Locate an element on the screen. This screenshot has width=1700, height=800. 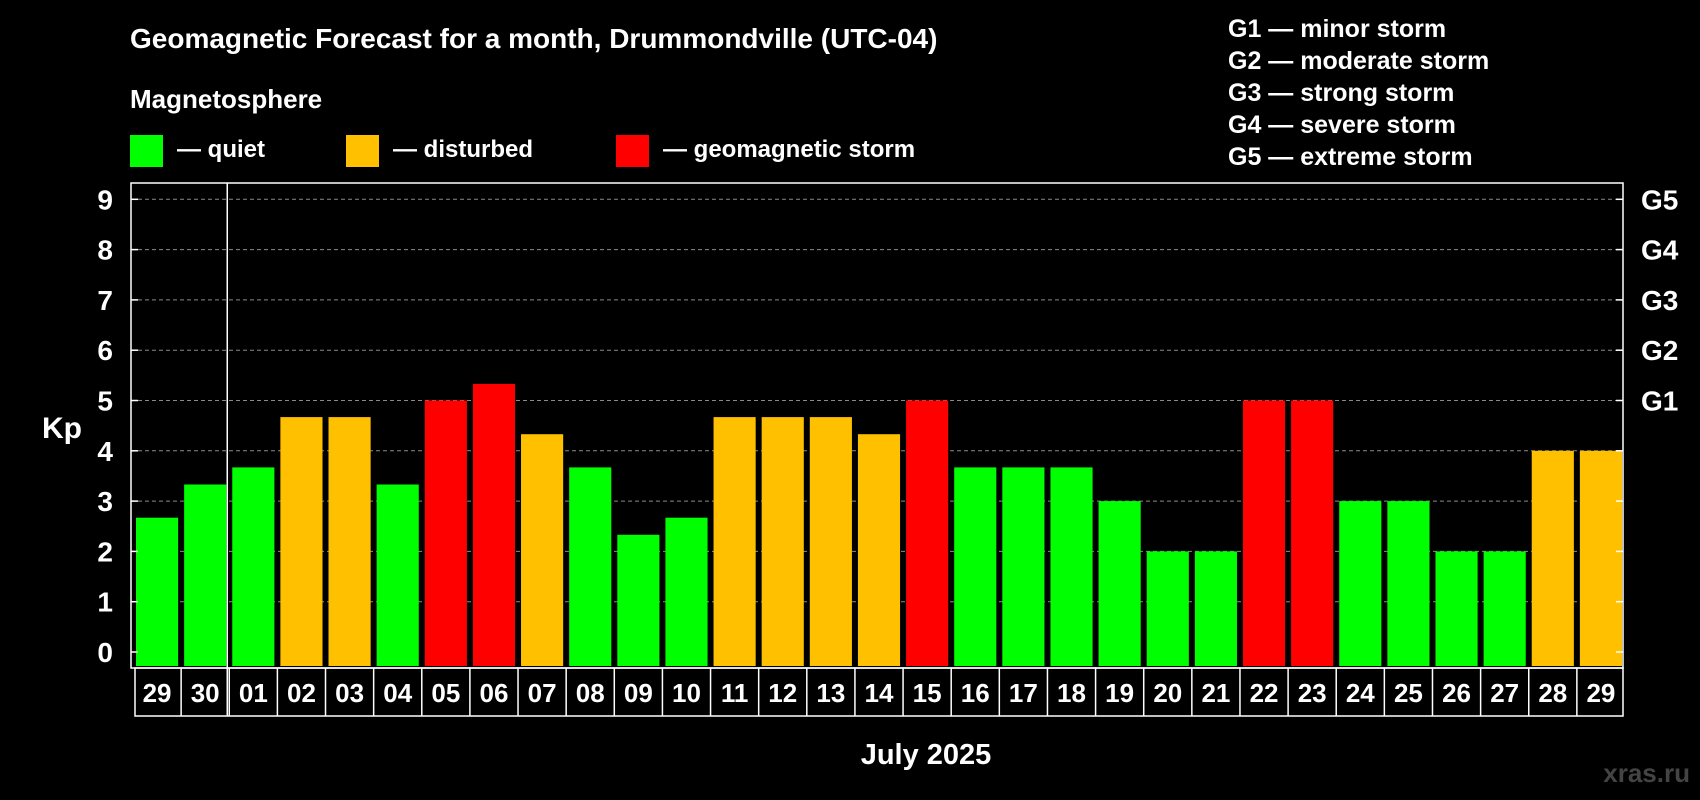
watermark: xras.ru is located at coordinates (1646, 773).